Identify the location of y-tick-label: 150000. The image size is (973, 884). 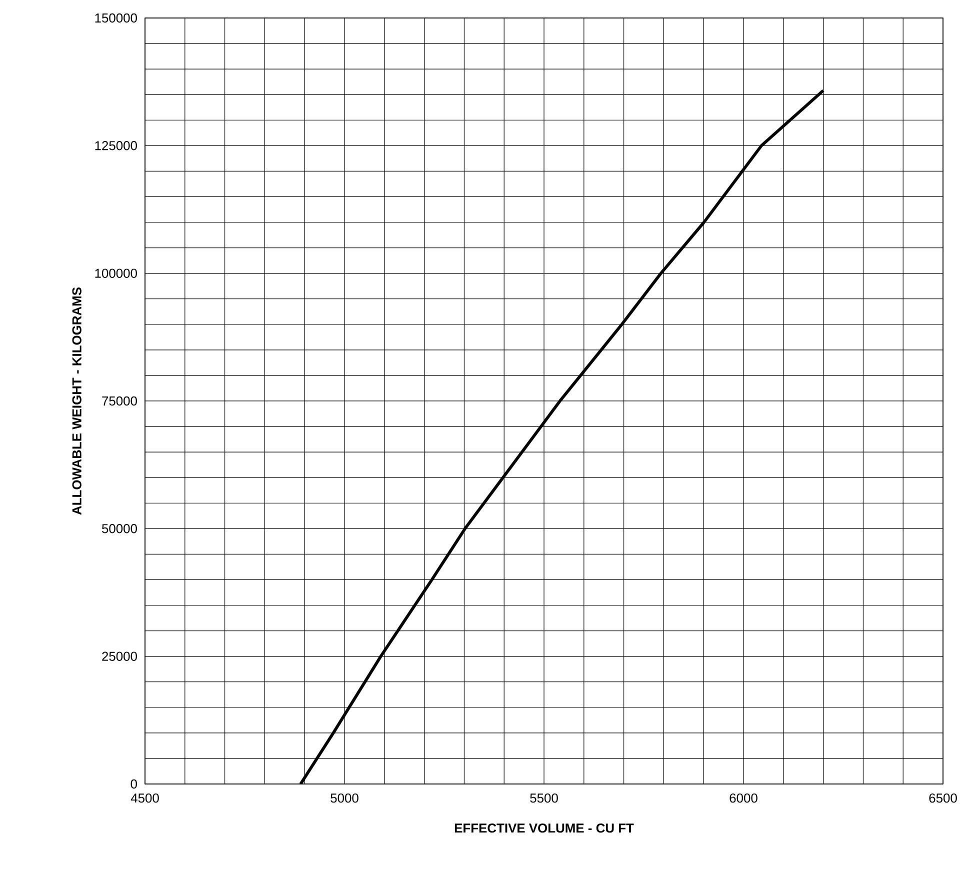
(116, 18).